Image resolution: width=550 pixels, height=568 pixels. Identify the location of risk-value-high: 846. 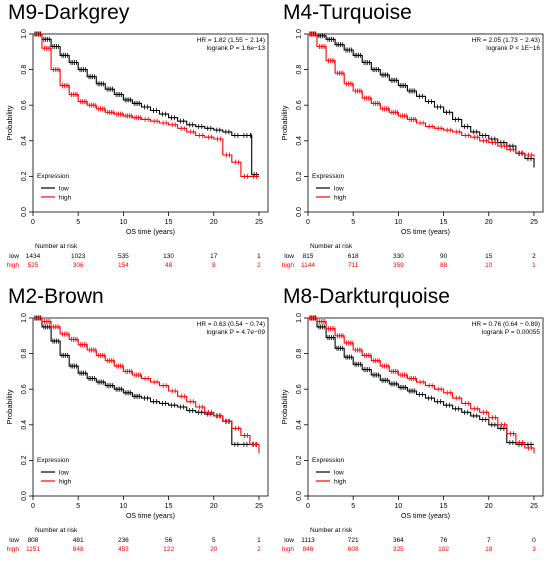
(308, 549).